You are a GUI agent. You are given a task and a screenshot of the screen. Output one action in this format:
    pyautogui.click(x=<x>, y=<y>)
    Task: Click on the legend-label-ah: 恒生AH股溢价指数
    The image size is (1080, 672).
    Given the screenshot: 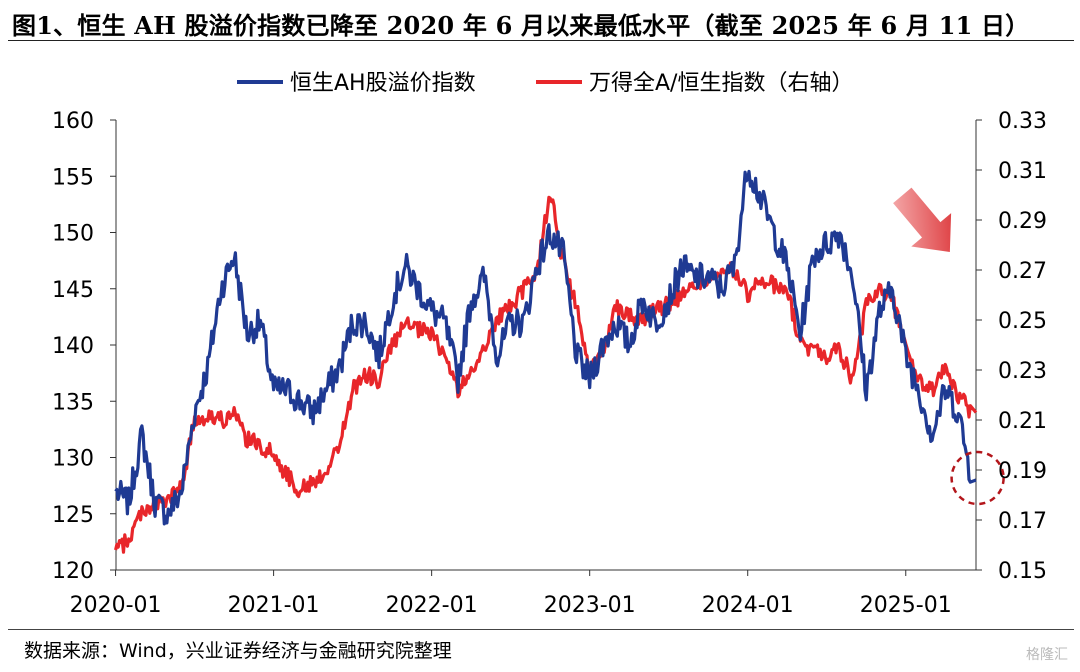 What is the action you would take?
    pyautogui.click(x=383, y=83)
    